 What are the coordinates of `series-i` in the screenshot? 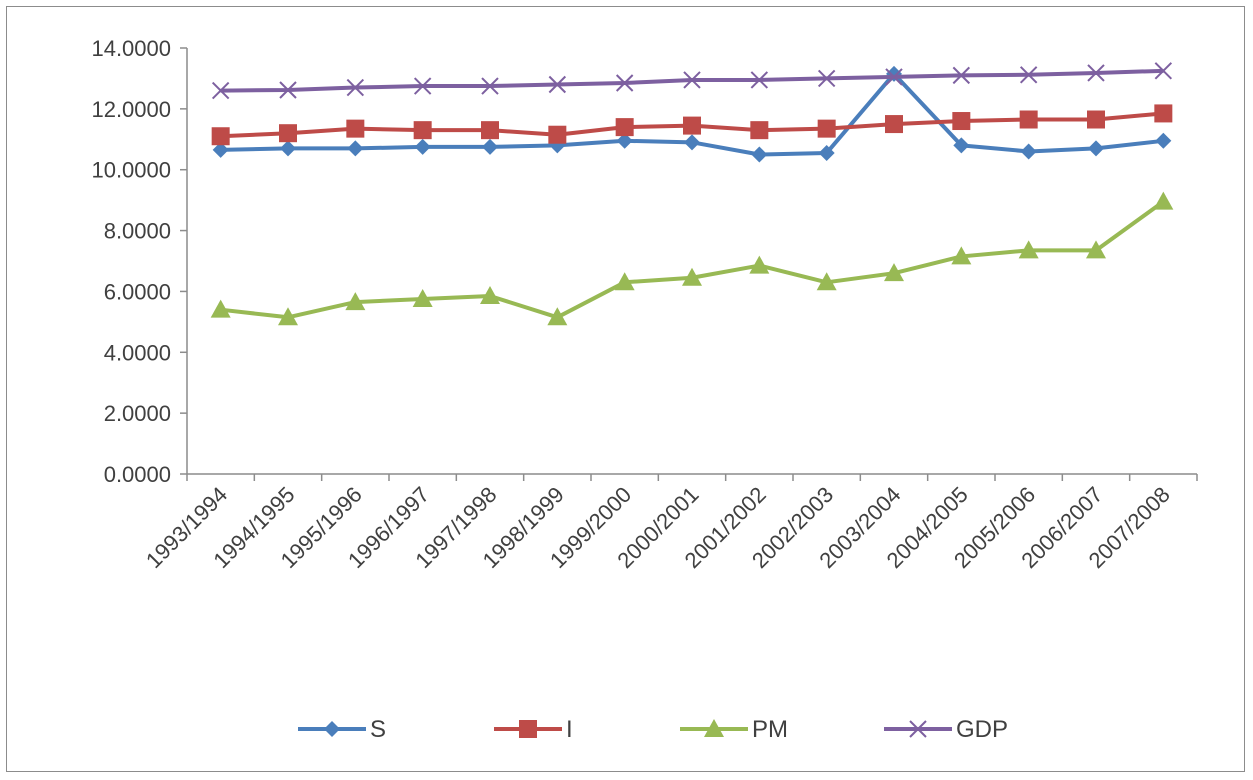 It's located at (692, 125).